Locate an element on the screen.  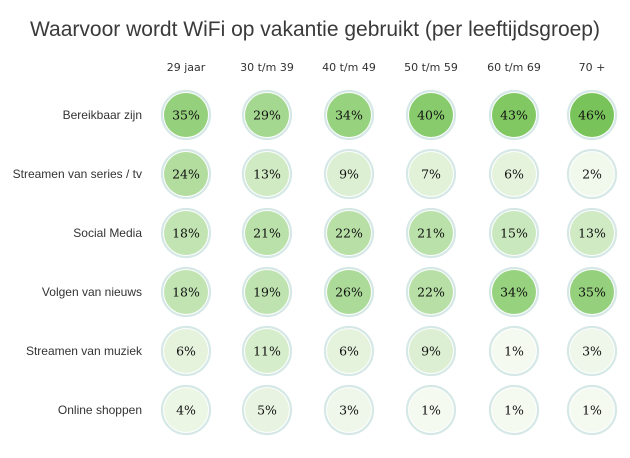
heatmap-cell: 46% is located at coordinates (592, 115).